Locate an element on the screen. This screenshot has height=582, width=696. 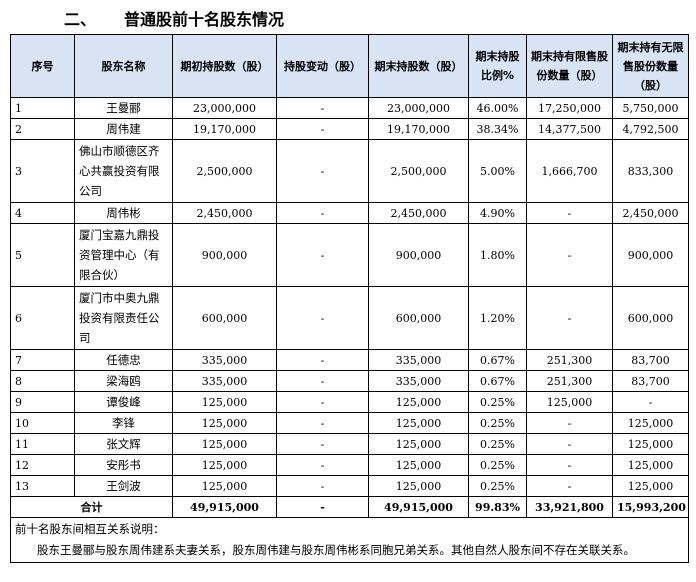
section-heading: 二、 普通股前十名股东情况 is located at coordinates (174, 18).